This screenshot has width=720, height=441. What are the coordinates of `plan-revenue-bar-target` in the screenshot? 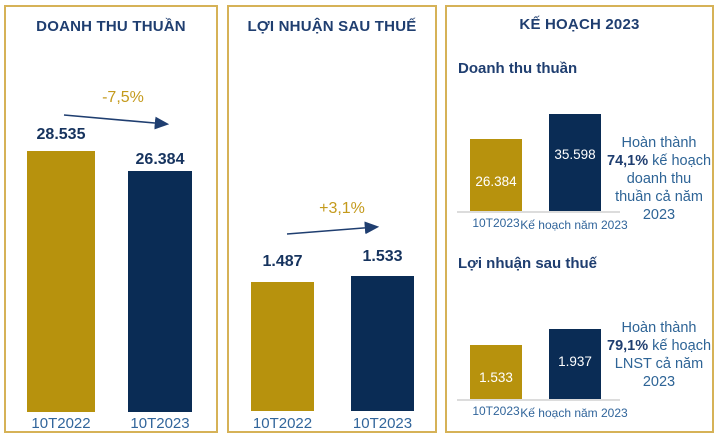 It's located at (575, 162).